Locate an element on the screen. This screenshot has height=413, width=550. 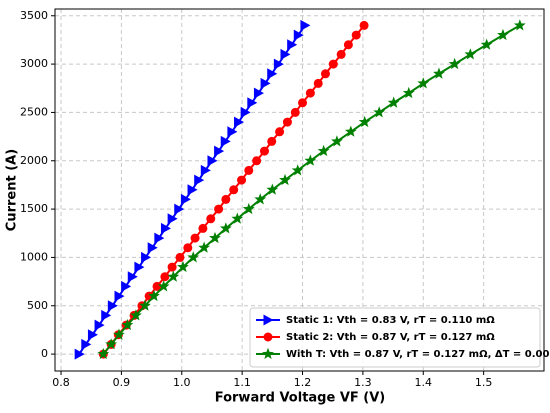
y-tick-label: 0 is located at coordinates (44, 353).